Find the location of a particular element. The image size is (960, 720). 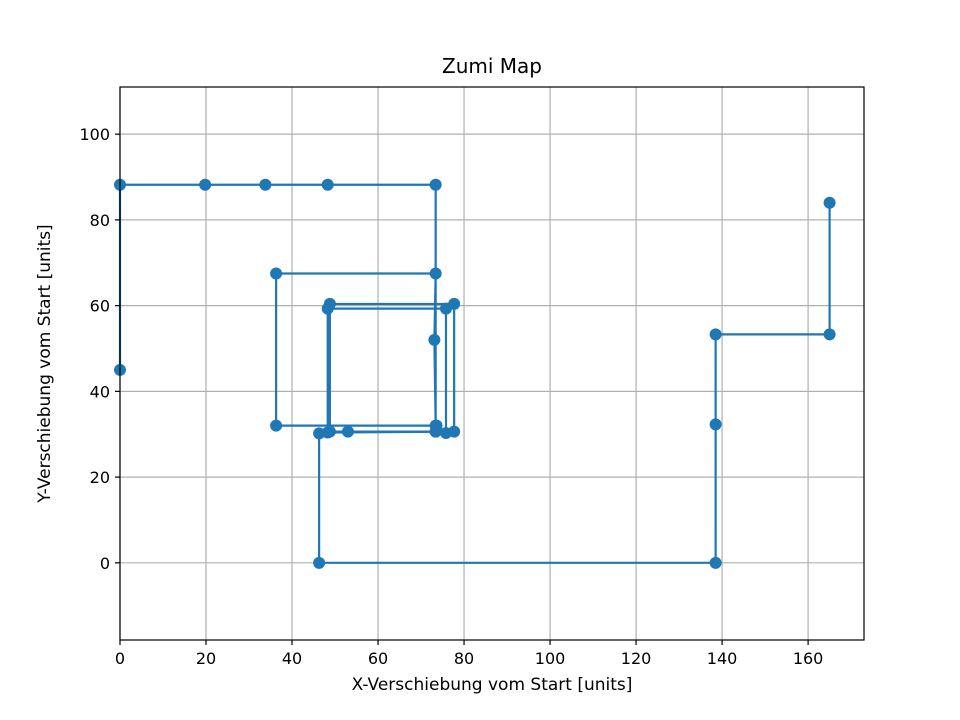

x-tick-label: 160 is located at coordinates (808, 658).